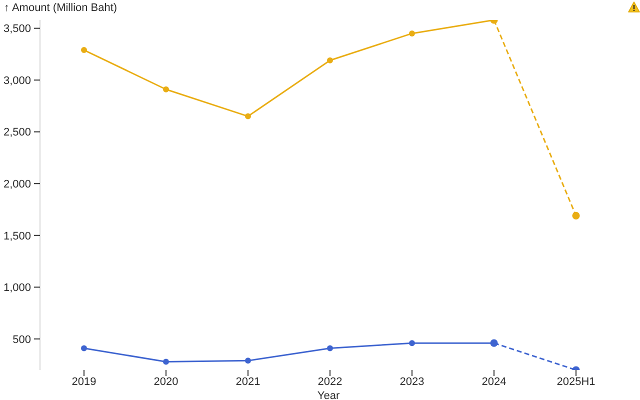 The width and height of the screenshot is (640, 400). What do you see at coordinates (248, 382) in the screenshot?
I see `x-tick-label: 2021` at bounding box center [248, 382].